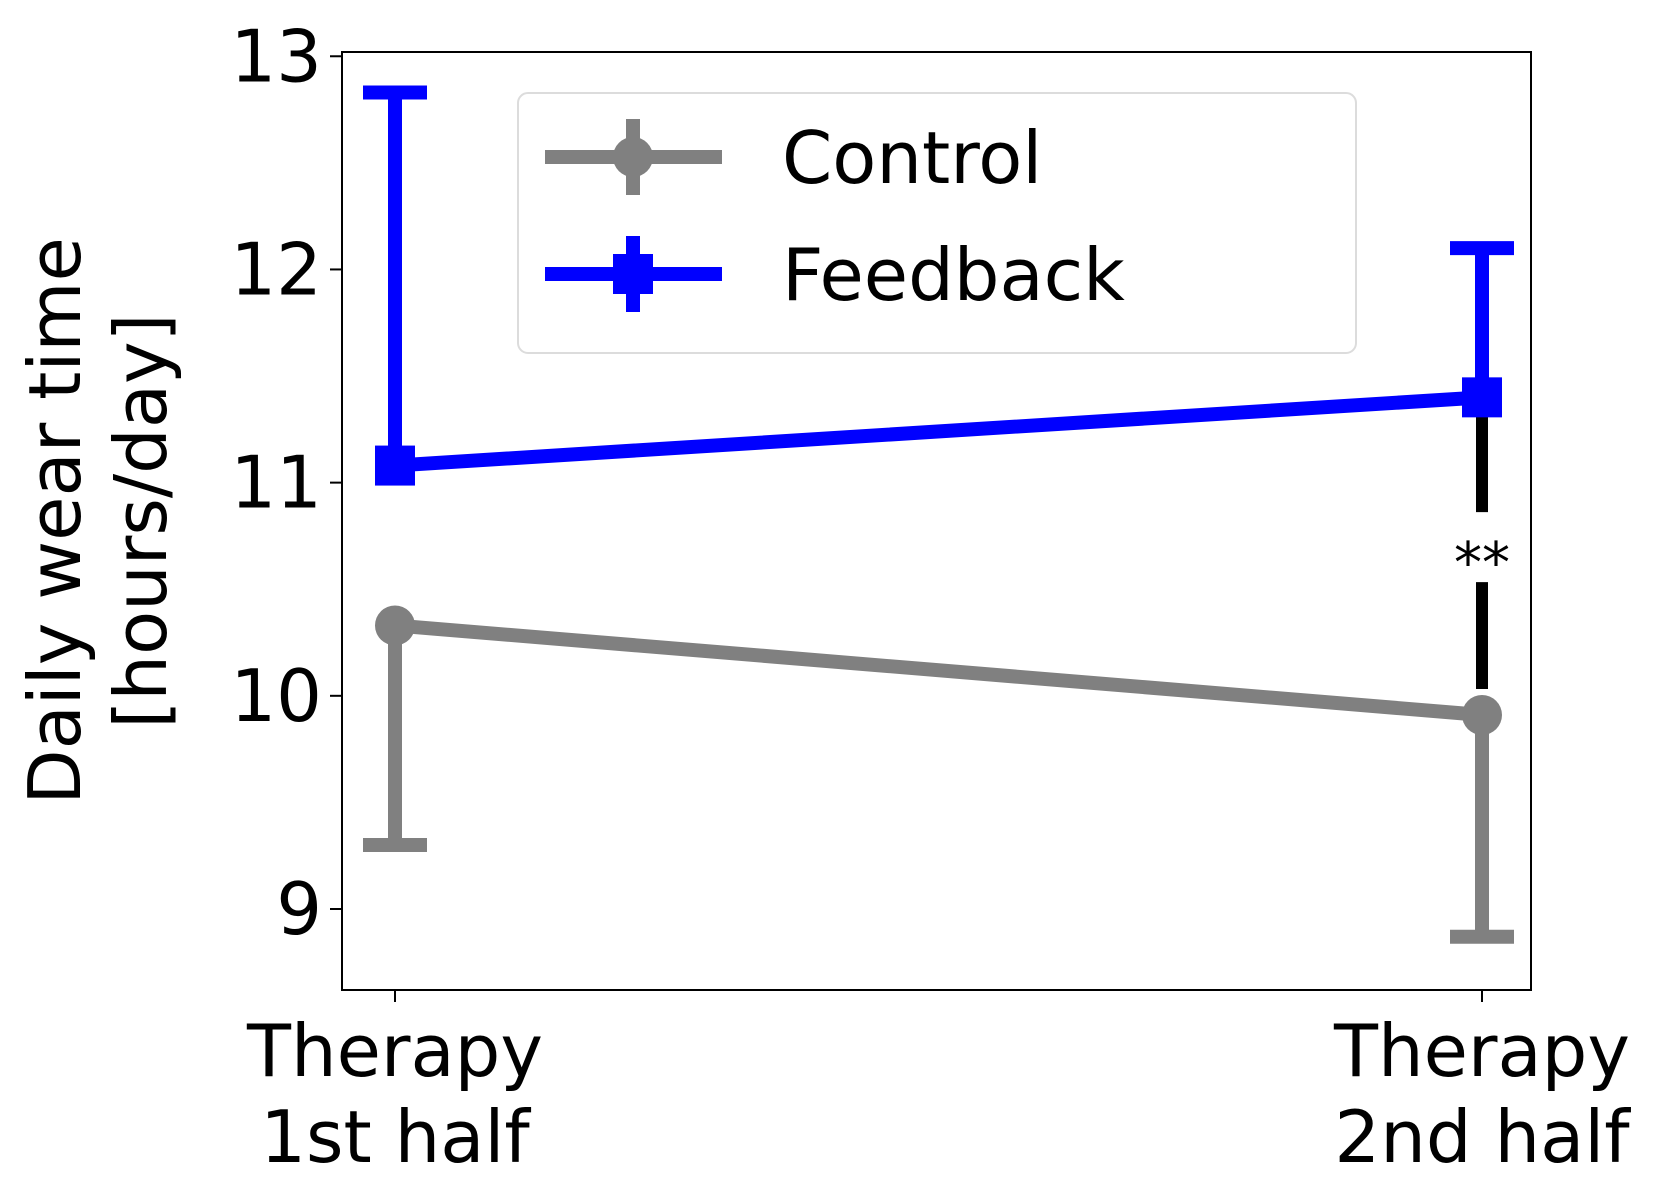 This screenshot has height=1190, width=1659. Describe the element at coordinates (395, 1137) in the screenshot. I see `x-tick-label: 1st half` at that location.